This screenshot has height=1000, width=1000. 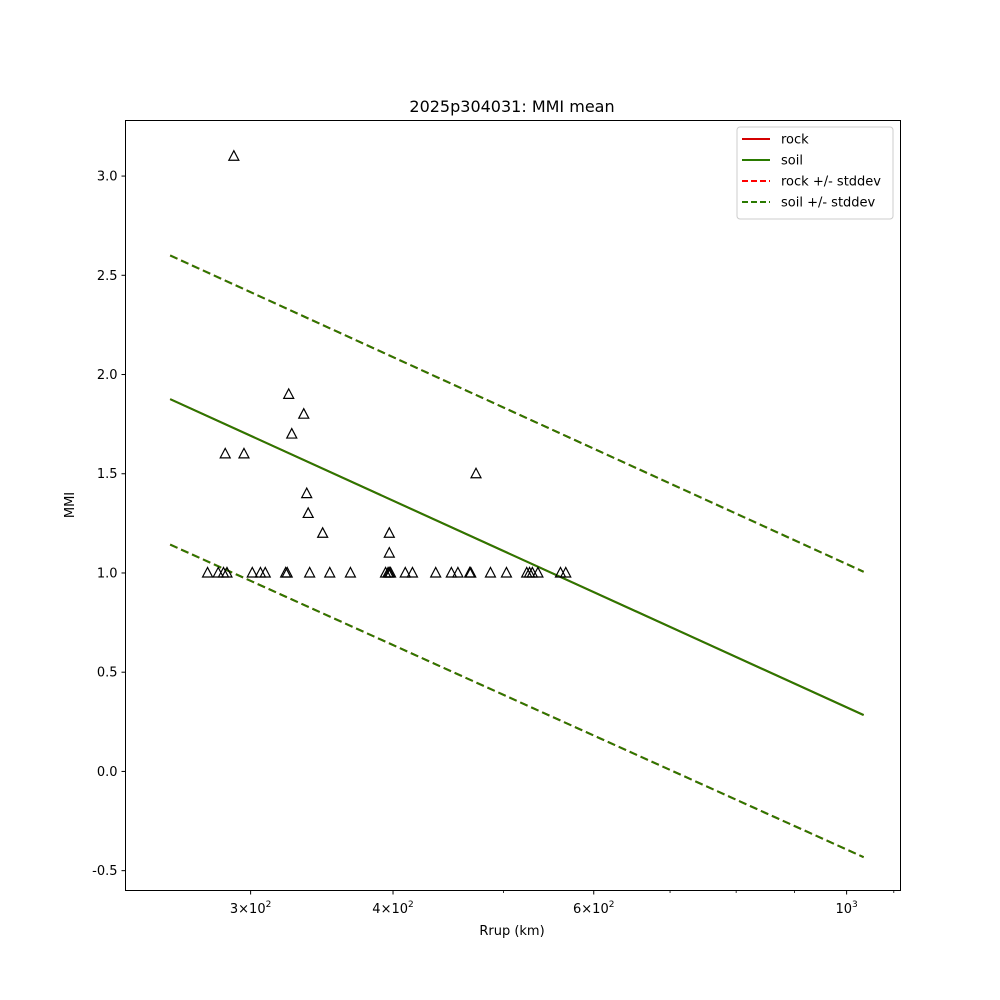 I want to click on y-tick-label: 3.0, so click(x=107, y=177).